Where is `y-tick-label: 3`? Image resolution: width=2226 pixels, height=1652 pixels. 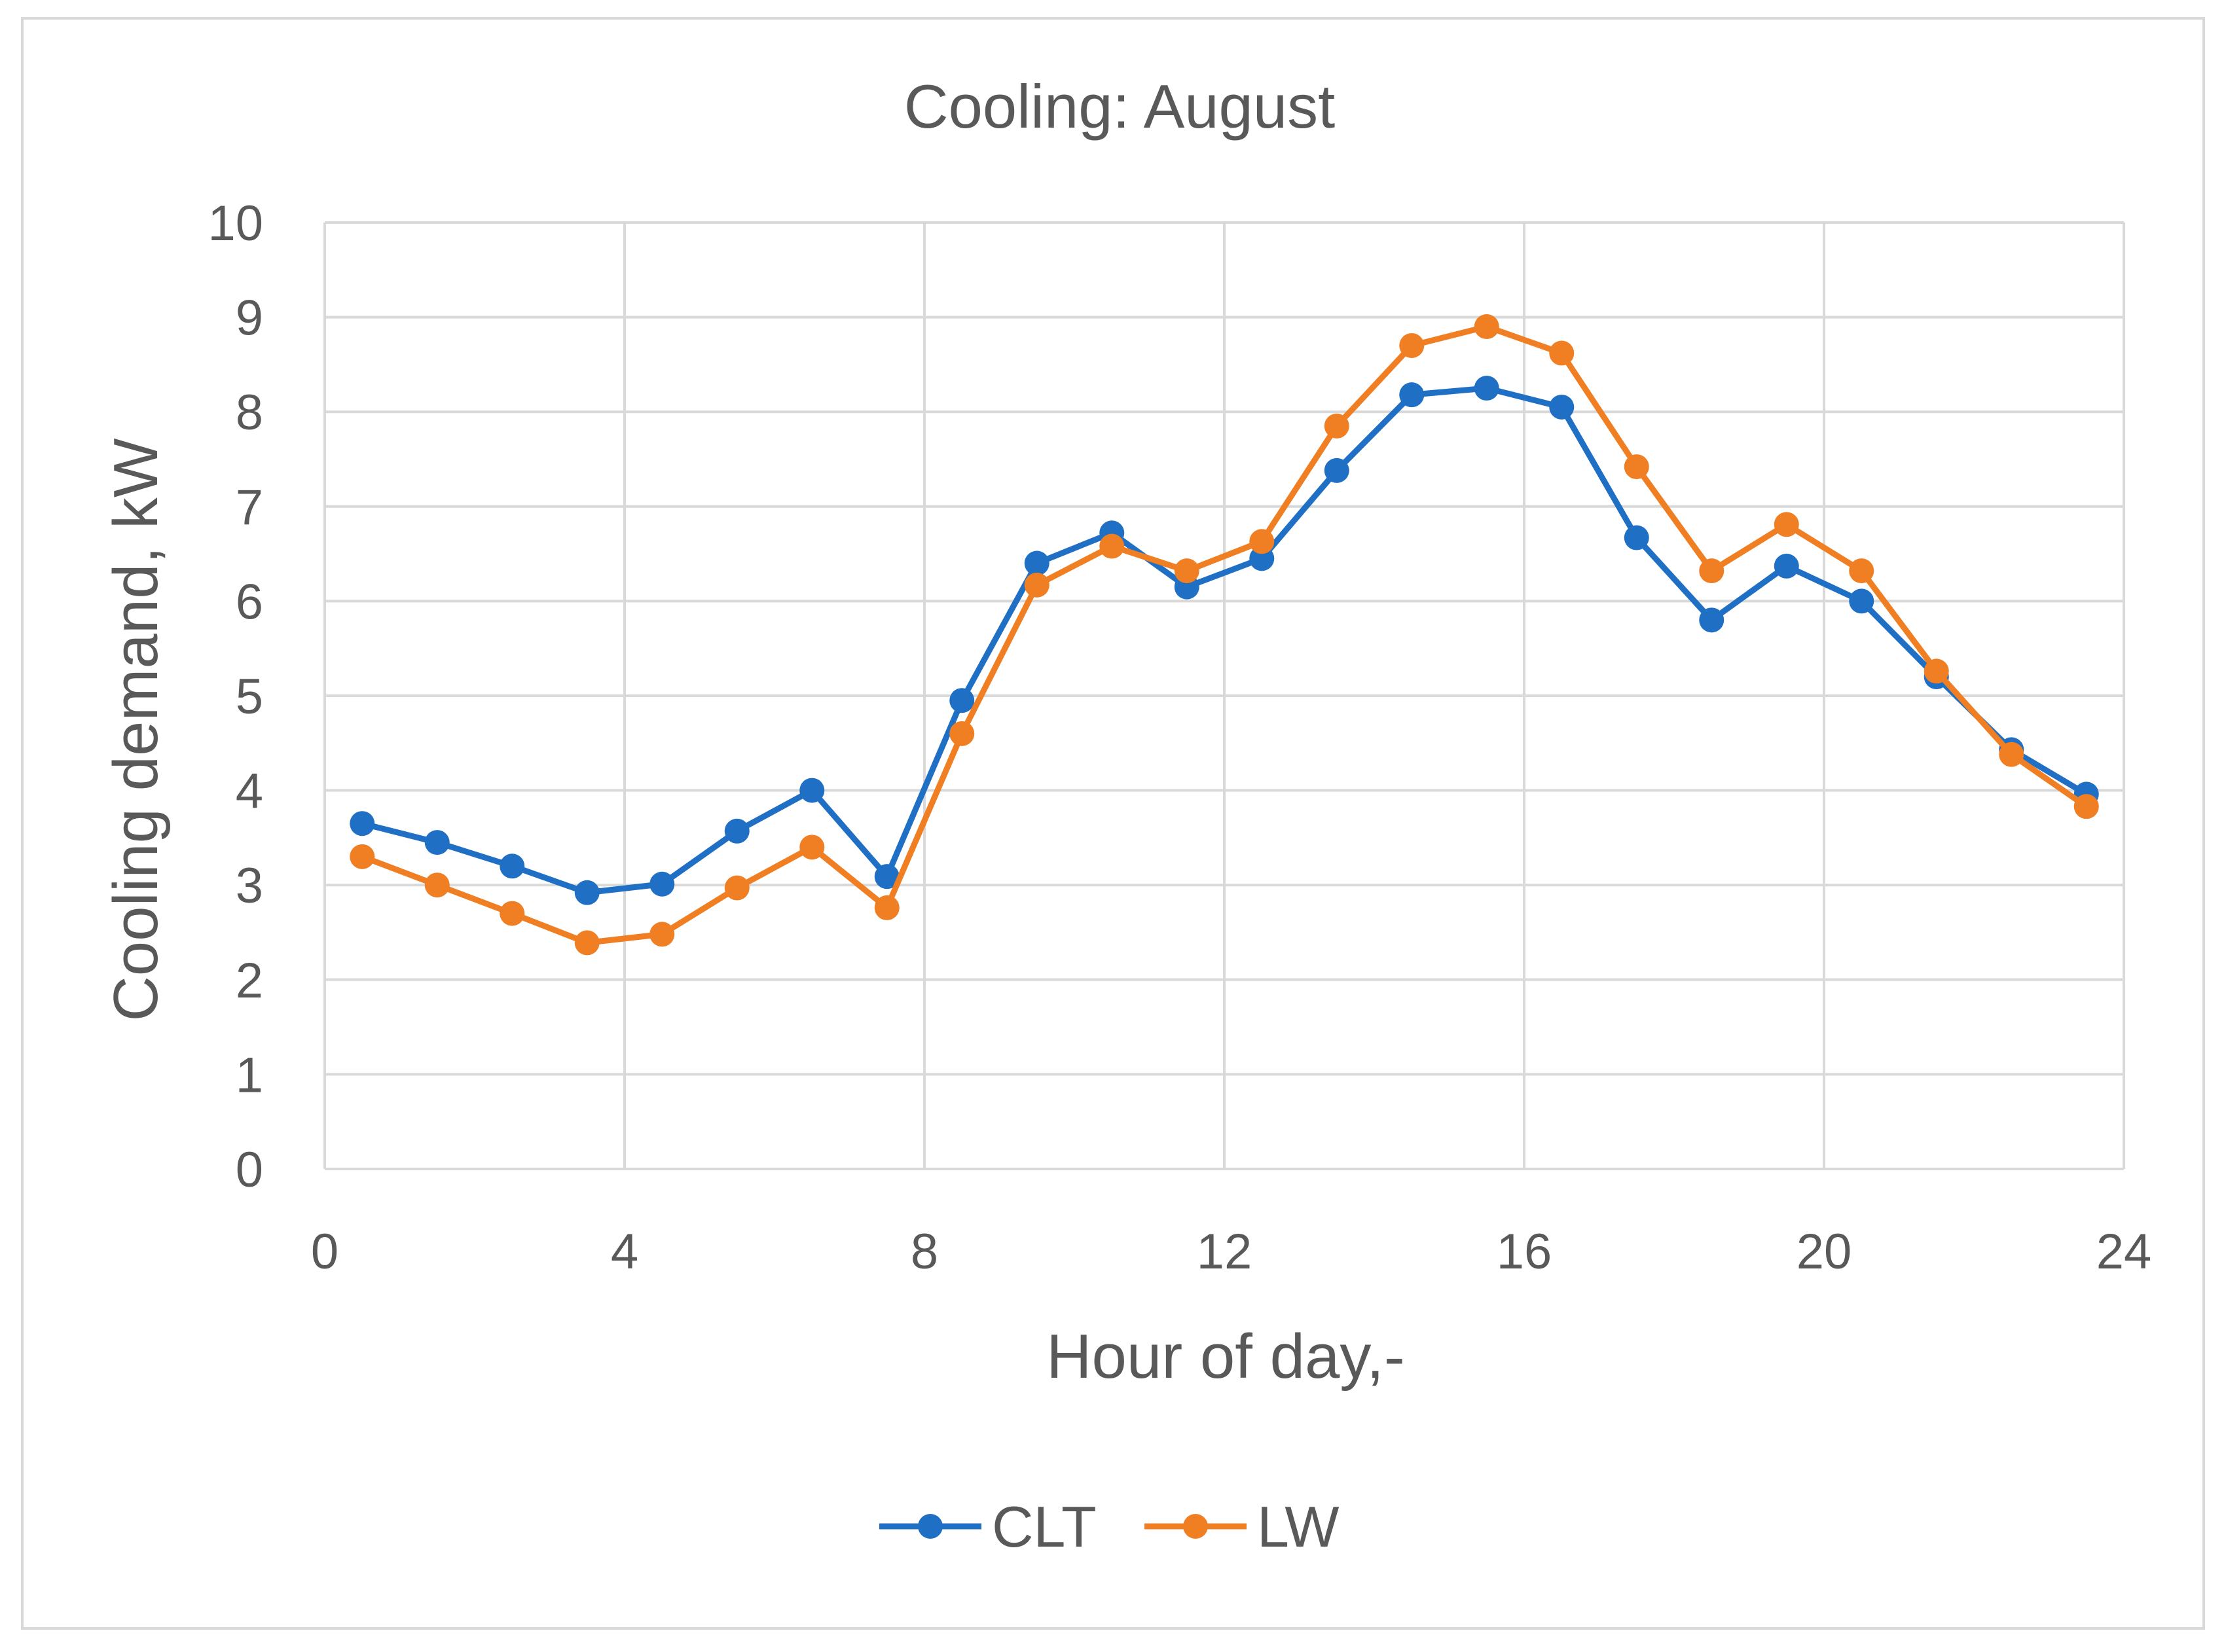
y-tick-label: 3 is located at coordinates (249, 886).